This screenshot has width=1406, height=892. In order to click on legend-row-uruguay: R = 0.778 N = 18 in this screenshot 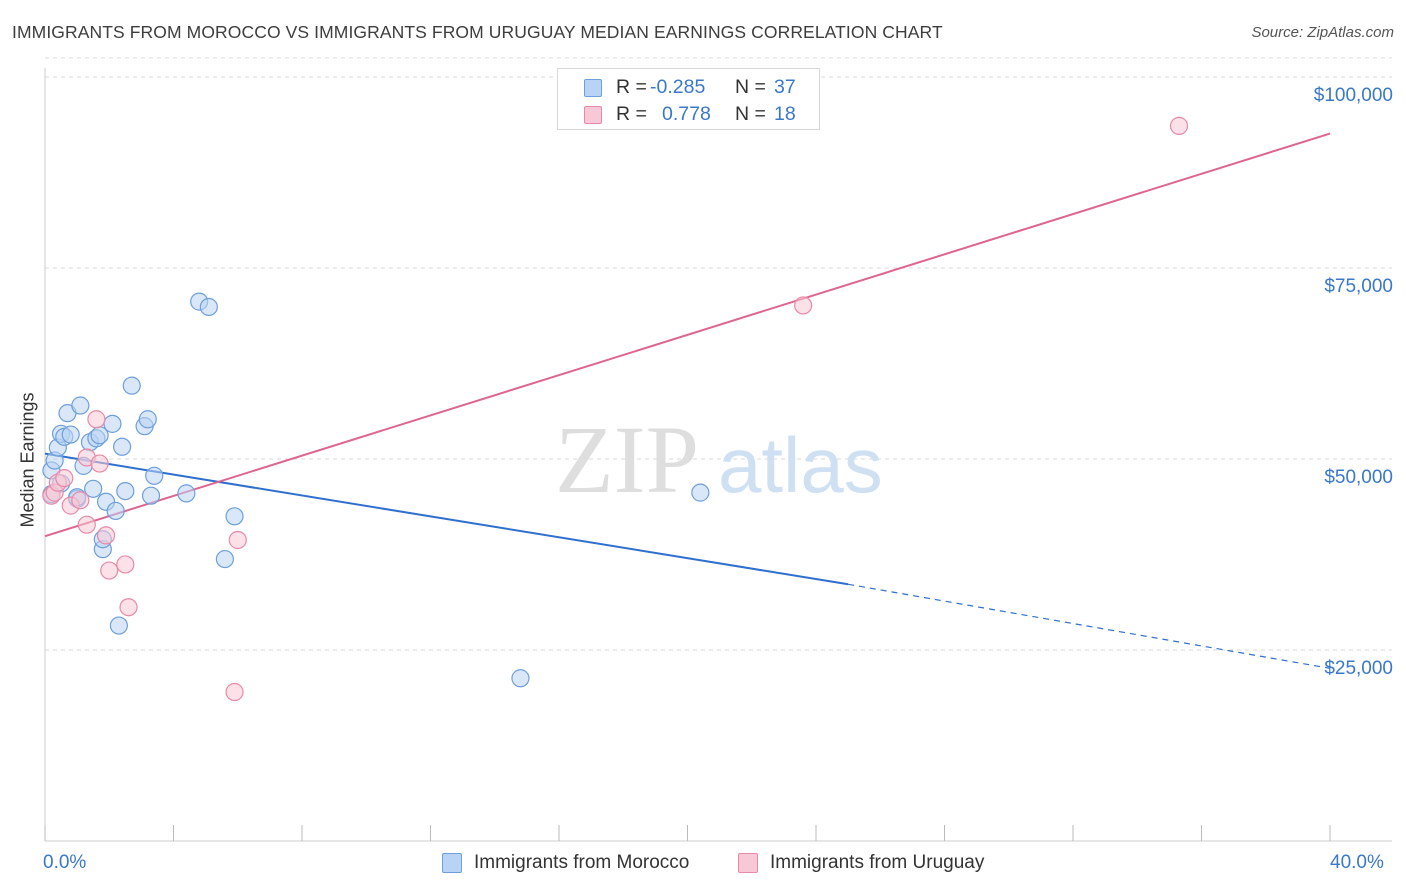, I will do `click(688, 114)`.